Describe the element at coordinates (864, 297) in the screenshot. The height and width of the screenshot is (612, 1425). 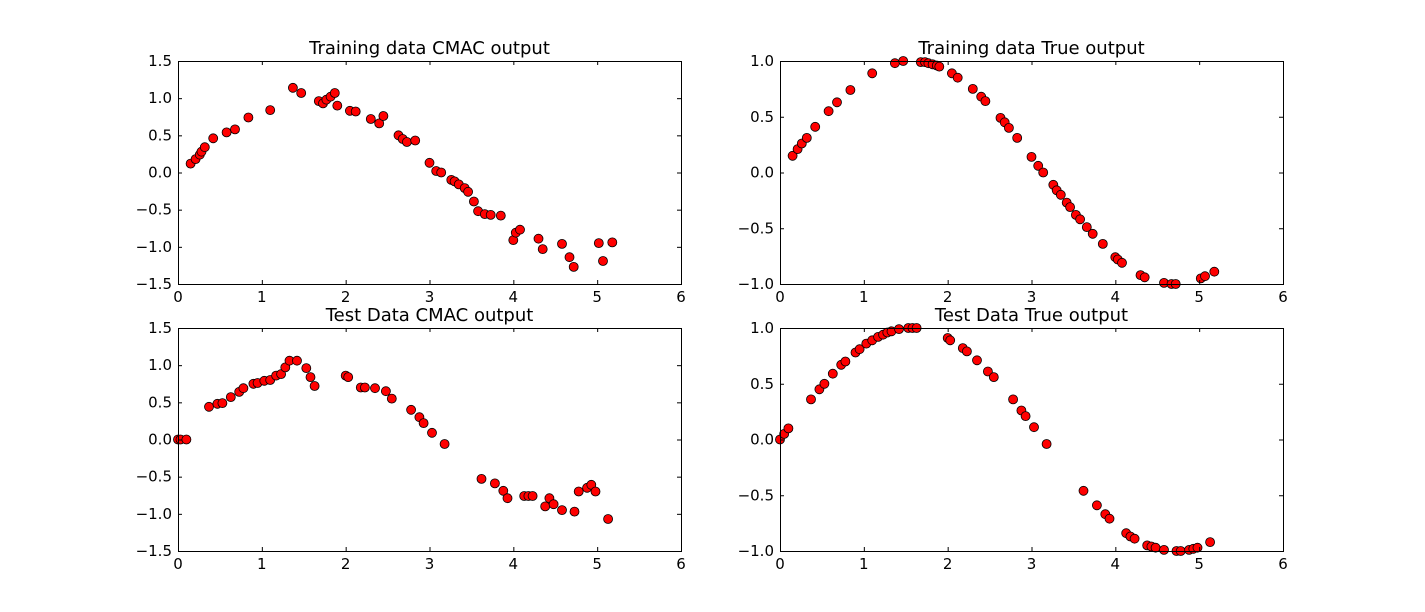
I see `x-tick-label: 1` at that location.